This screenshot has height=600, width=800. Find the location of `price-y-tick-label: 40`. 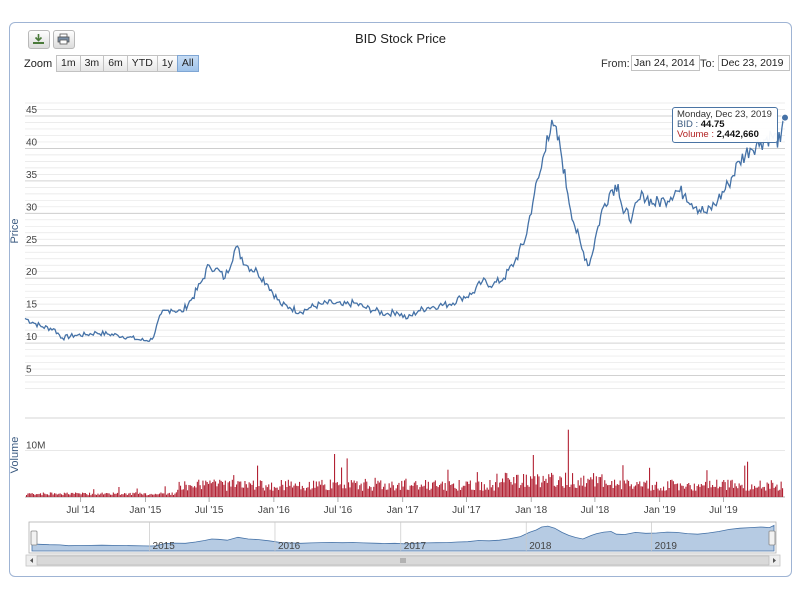

price-y-tick-label: 40 is located at coordinates (32, 142).